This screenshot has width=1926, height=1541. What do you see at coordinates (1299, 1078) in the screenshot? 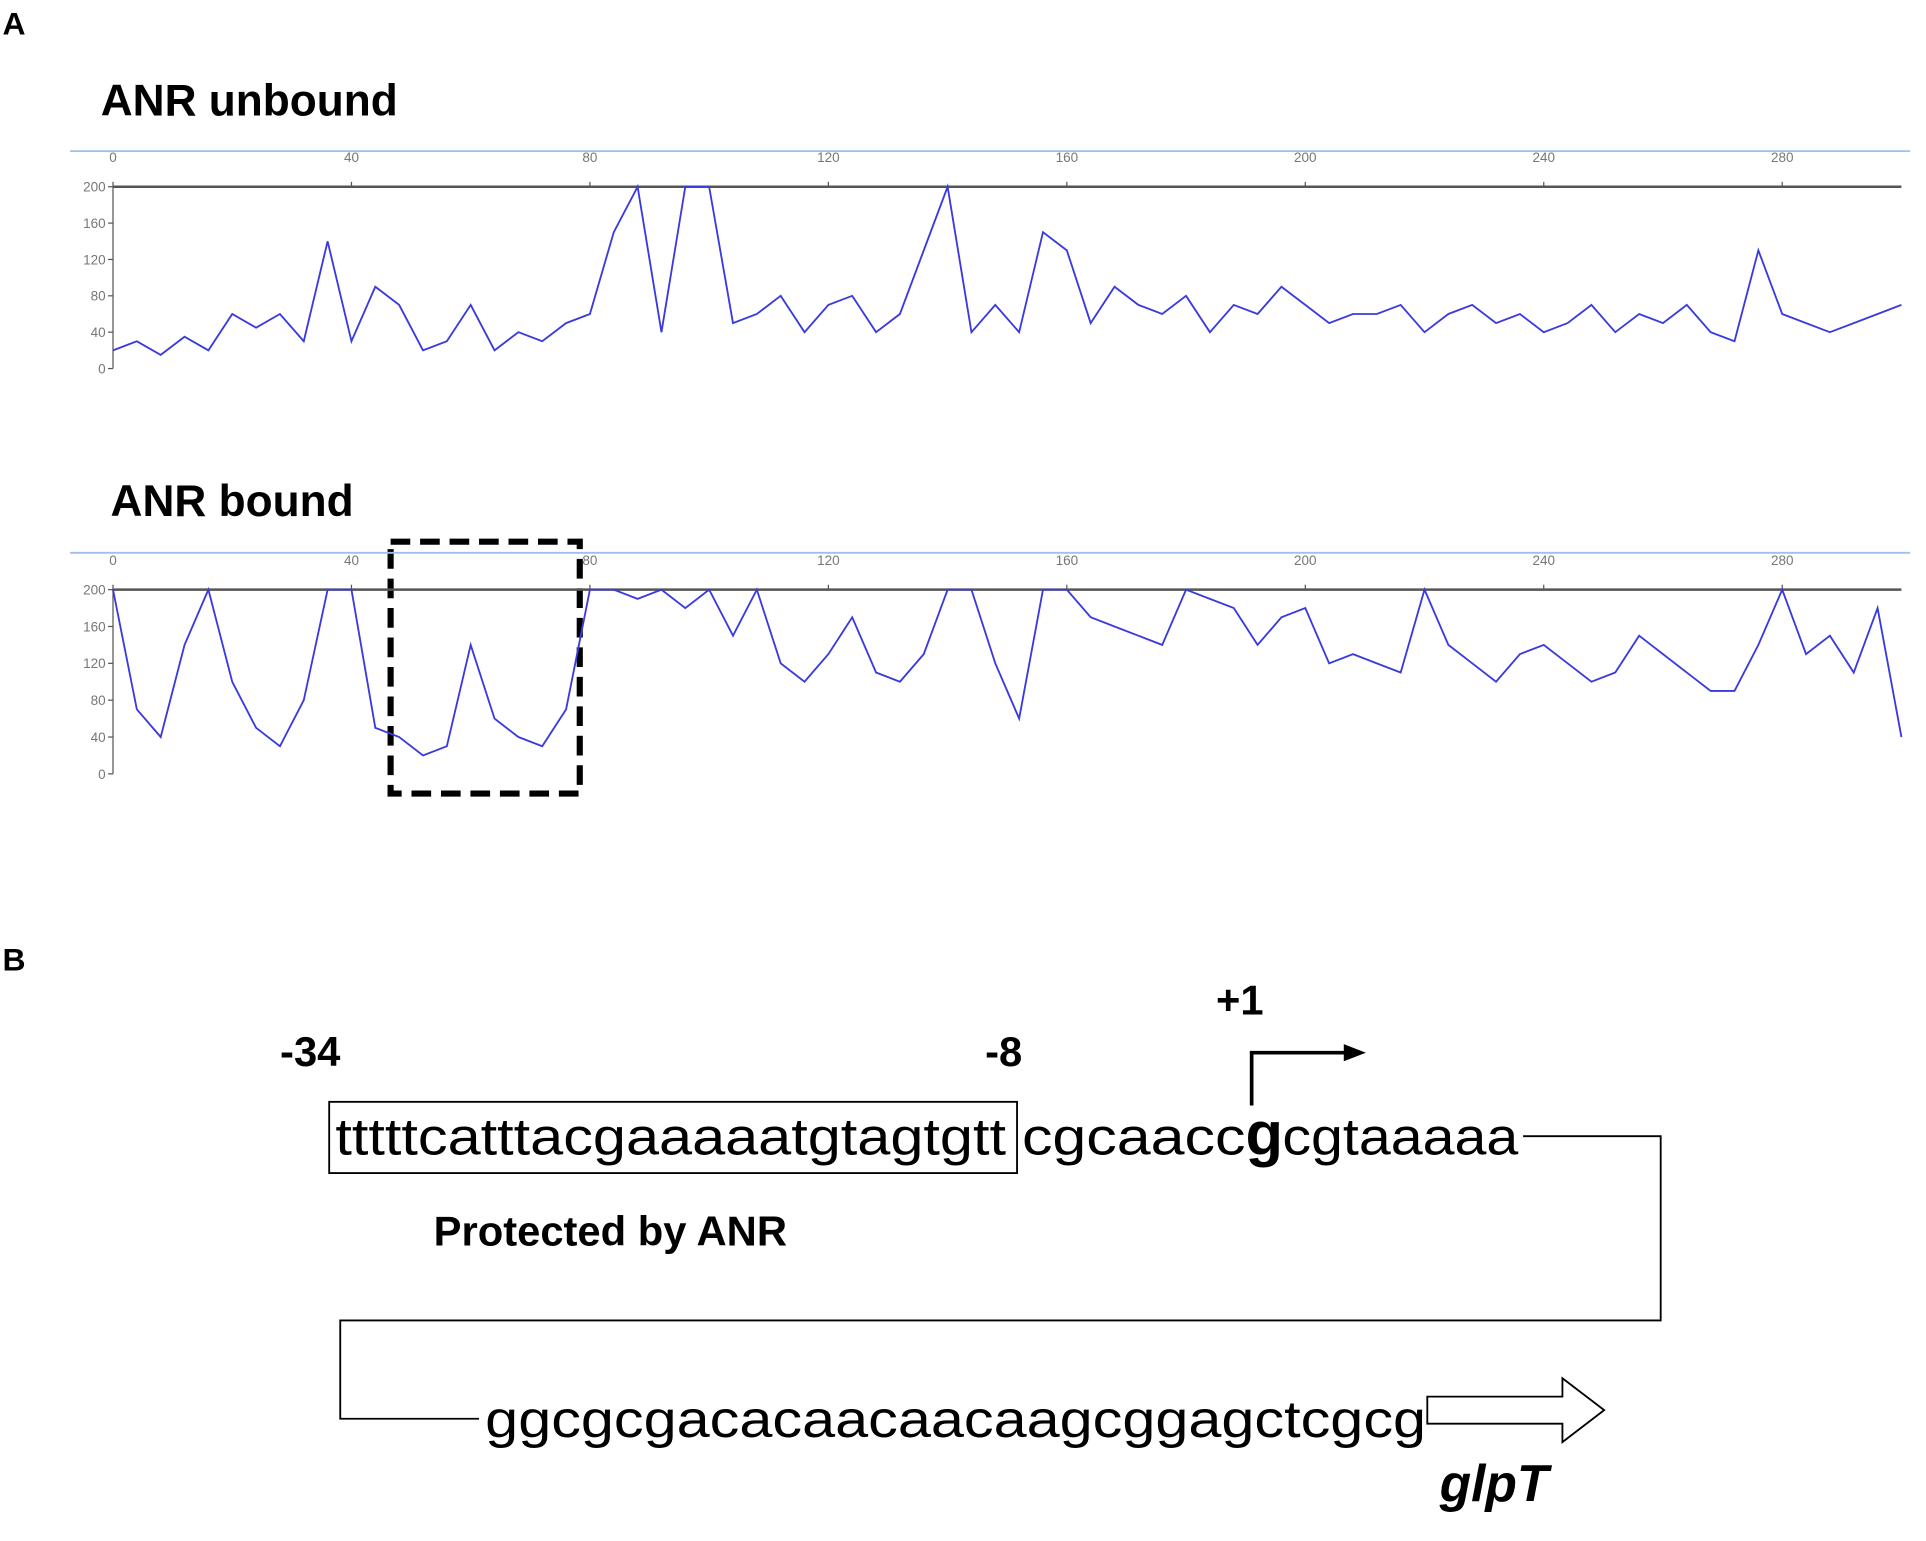
I see `tss-arrow` at bounding box center [1299, 1078].